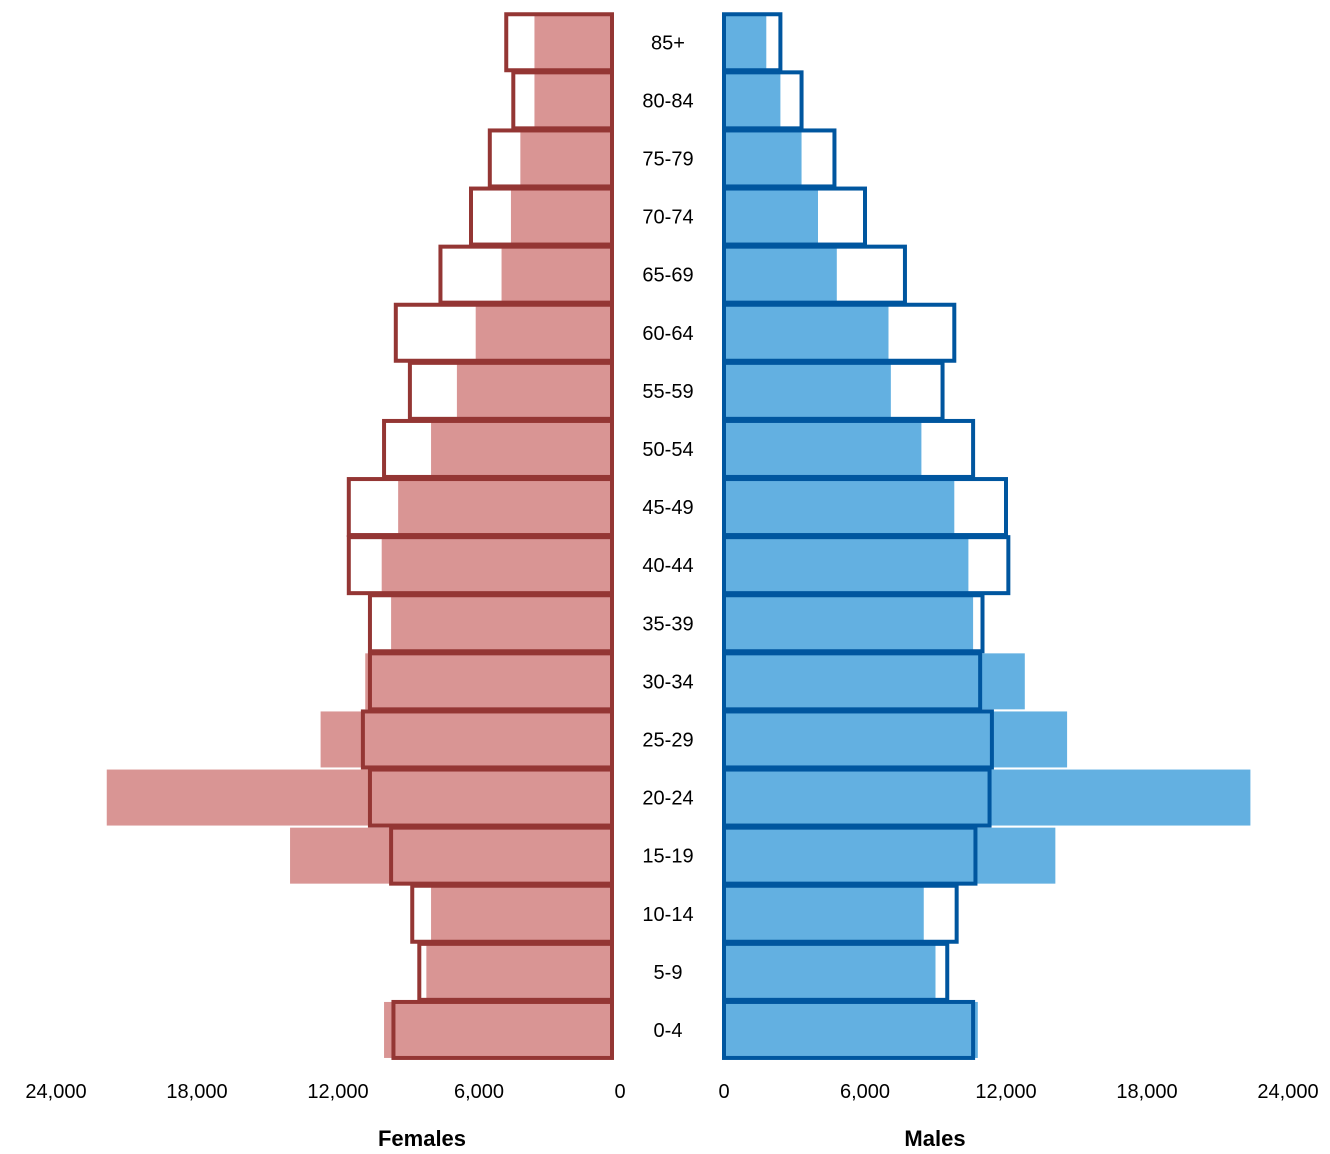  What do you see at coordinates (723, 1092) in the screenshot?
I see `males-tick-label: 0` at bounding box center [723, 1092].